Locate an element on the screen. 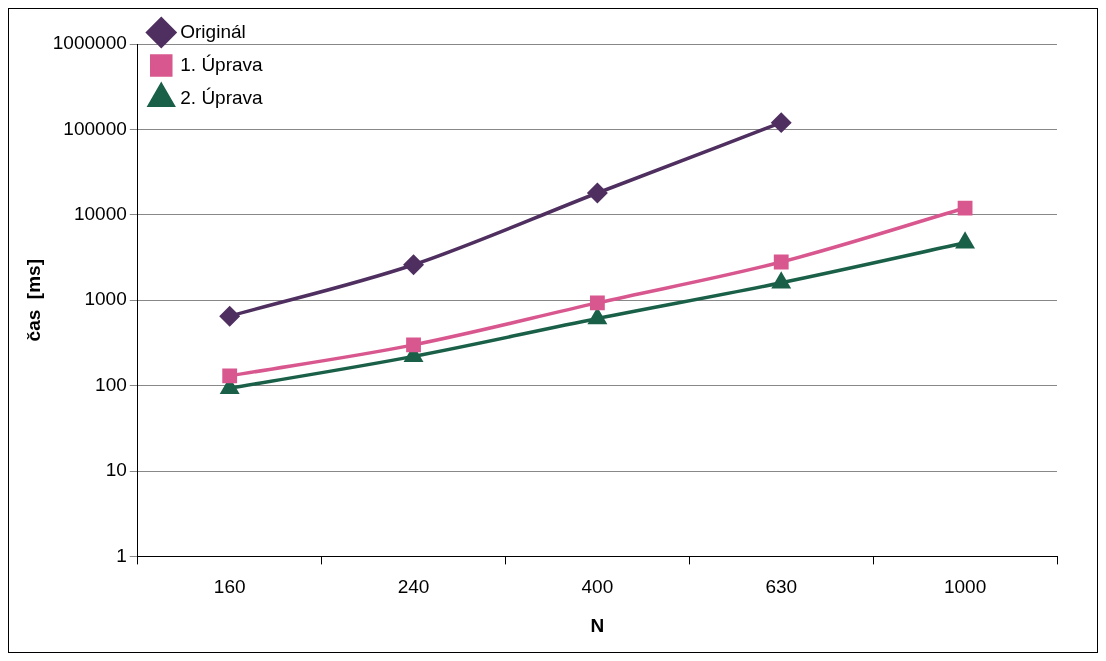 The width and height of the screenshot is (1106, 661). y-tick-label: 1000000 is located at coordinates (89, 43).